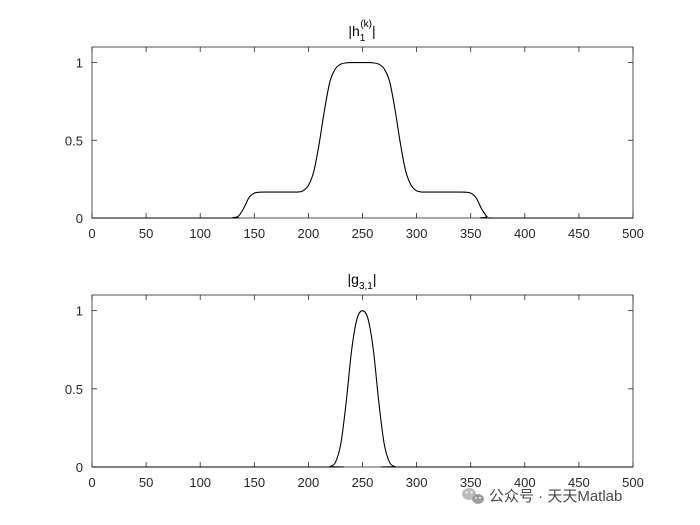 The height and width of the screenshot is (525, 700). What do you see at coordinates (362, 281) in the screenshot?
I see `subplot-2-title: |g3,1|` at bounding box center [362, 281].